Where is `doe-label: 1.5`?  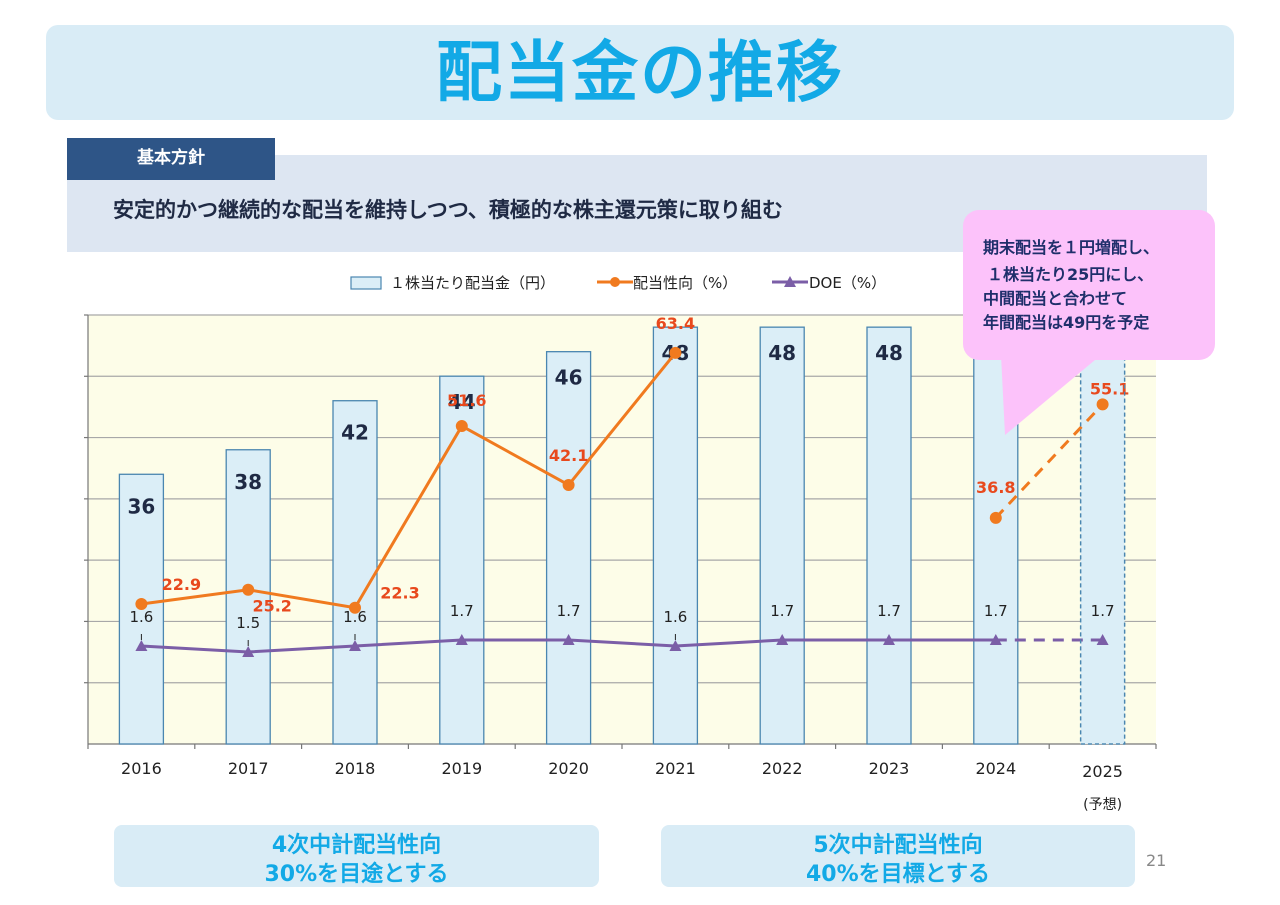 doe-label: 1.5 is located at coordinates (248, 623).